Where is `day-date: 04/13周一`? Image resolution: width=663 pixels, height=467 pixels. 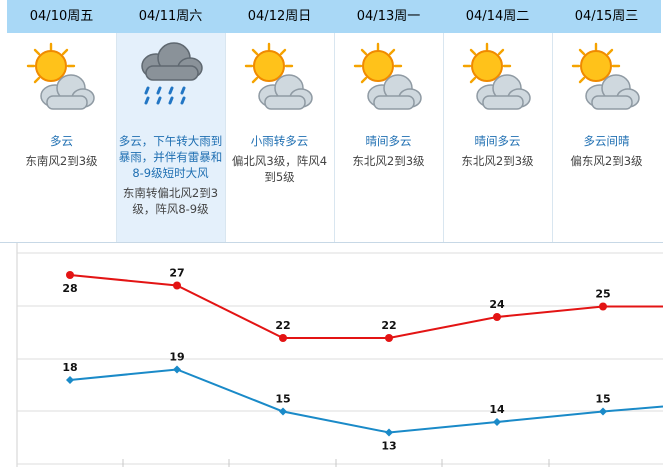 day-date: 04/13周一 is located at coordinates (388, 16).